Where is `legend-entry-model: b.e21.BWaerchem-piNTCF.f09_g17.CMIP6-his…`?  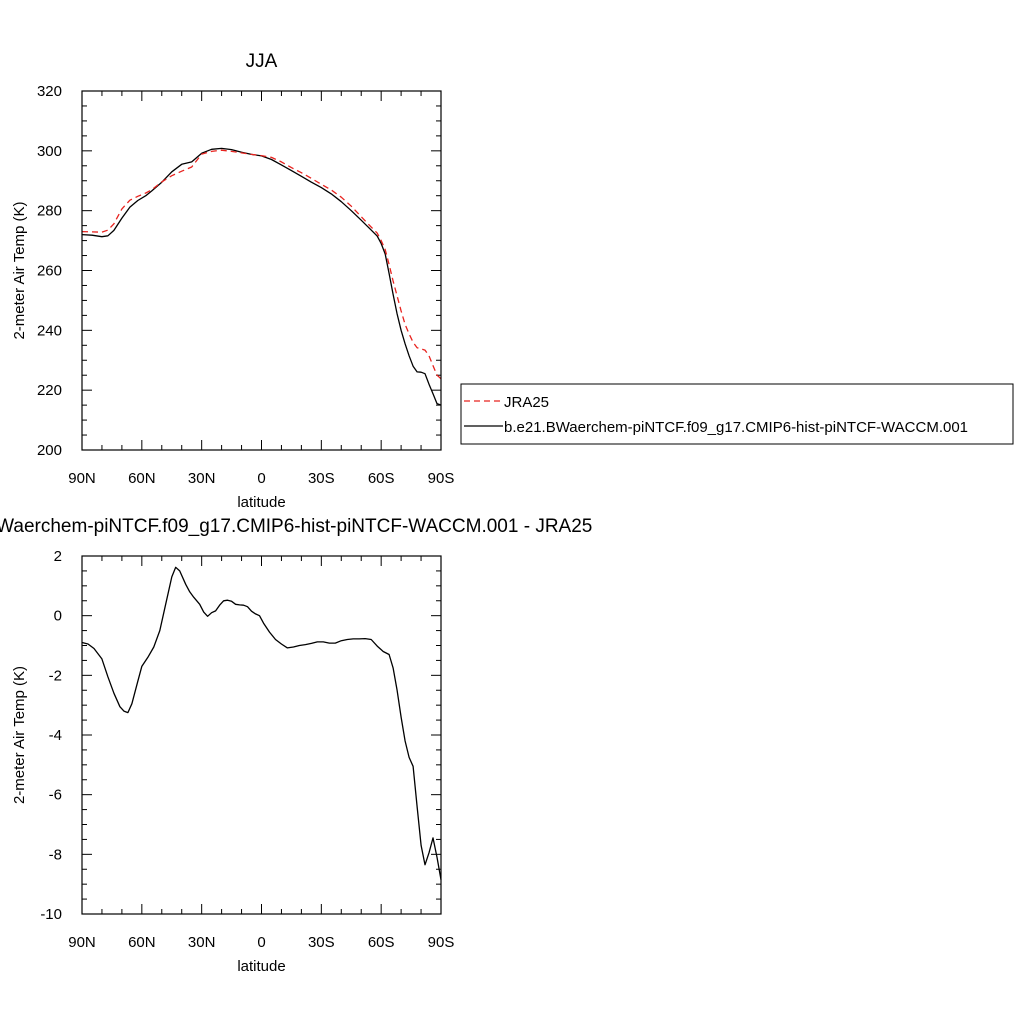
legend-entry-model: b.e21.BWaerchem-piNTCF.f09_g17.CMIP6-his… is located at coordinates (736, 427).